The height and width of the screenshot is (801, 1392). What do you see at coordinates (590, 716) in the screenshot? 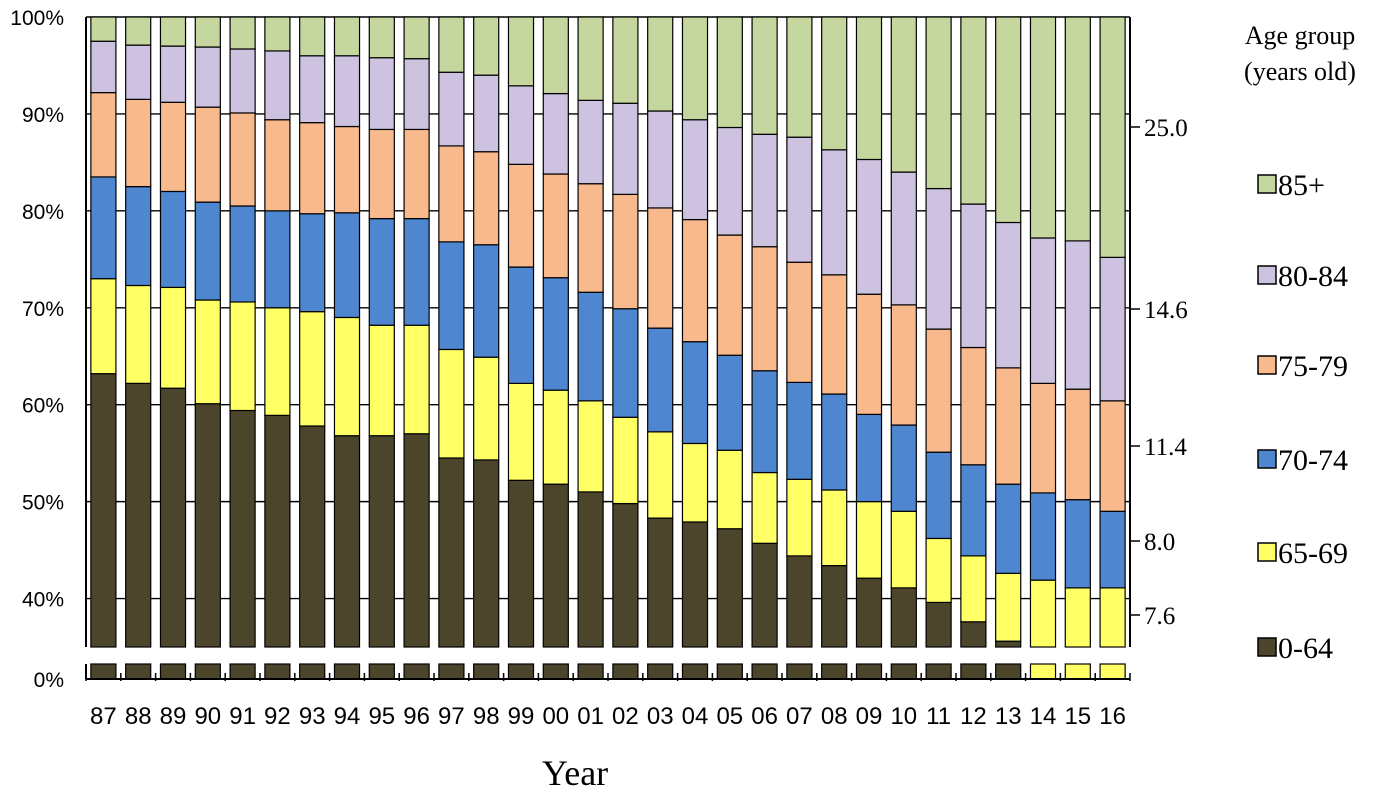
I see `x-tick-label: 01` at bounding box center [590, 716].